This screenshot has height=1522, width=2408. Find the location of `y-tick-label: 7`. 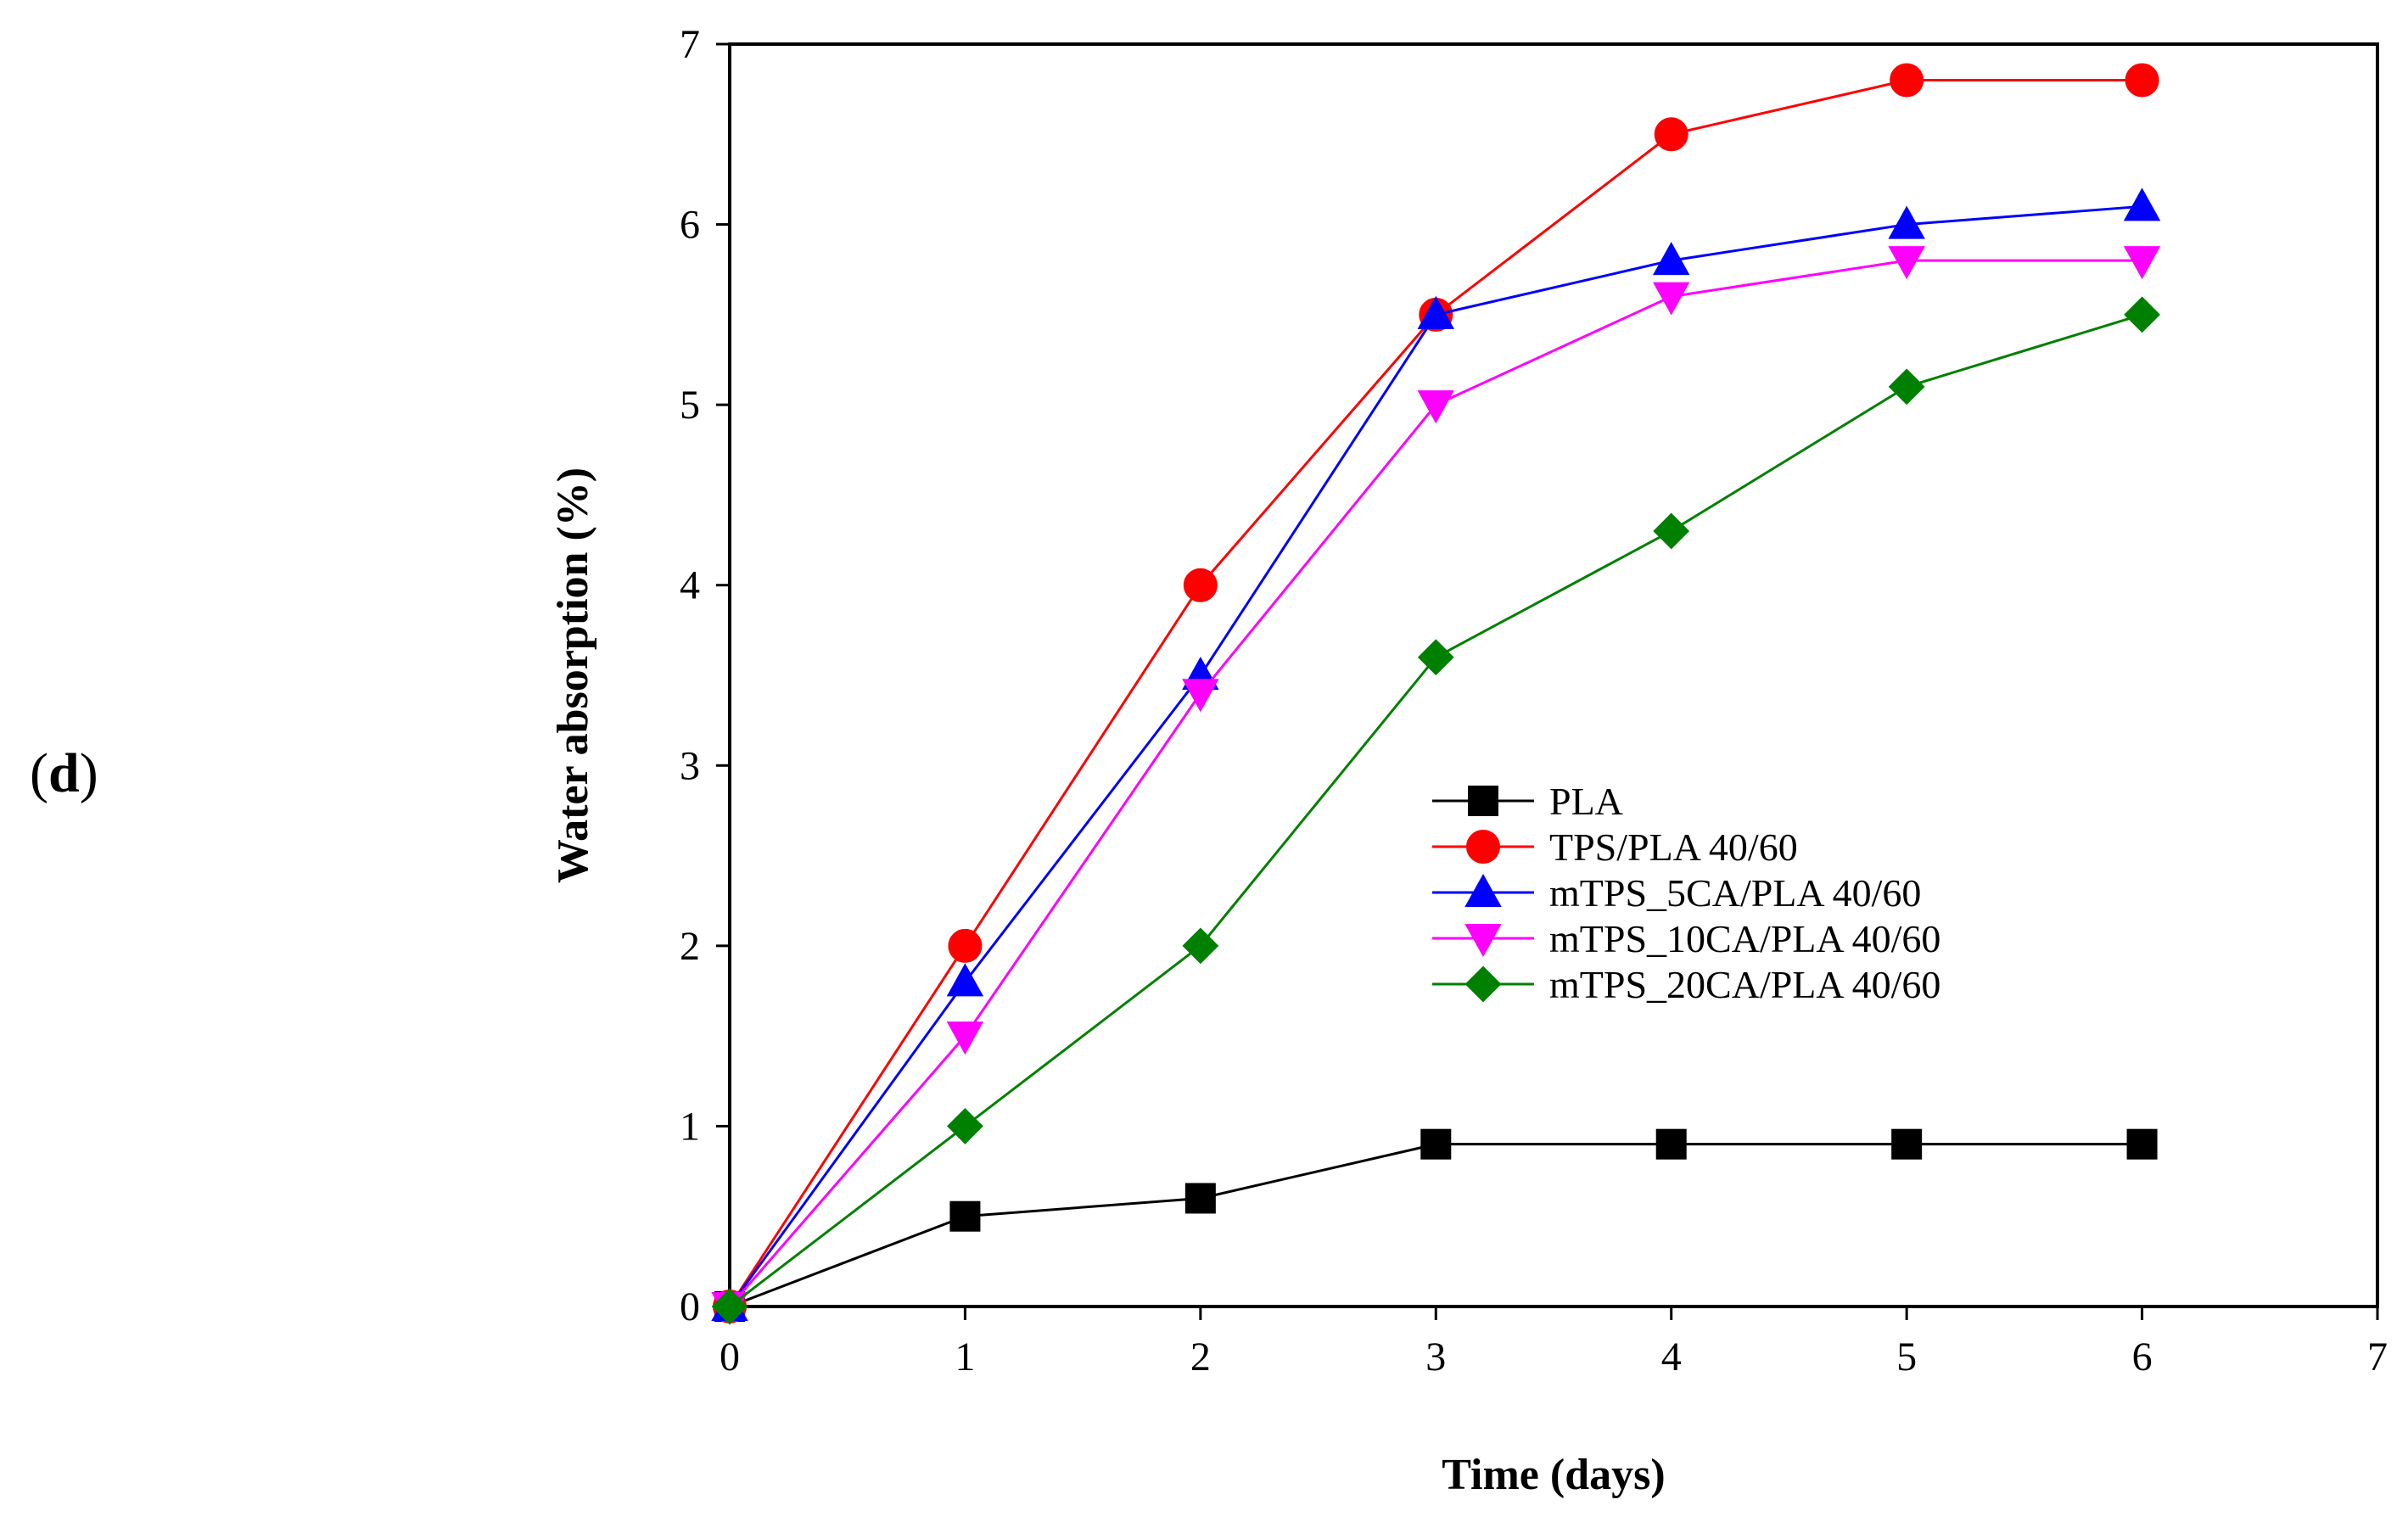

y-tick-label: 7 is located at coordinates (690, 44).